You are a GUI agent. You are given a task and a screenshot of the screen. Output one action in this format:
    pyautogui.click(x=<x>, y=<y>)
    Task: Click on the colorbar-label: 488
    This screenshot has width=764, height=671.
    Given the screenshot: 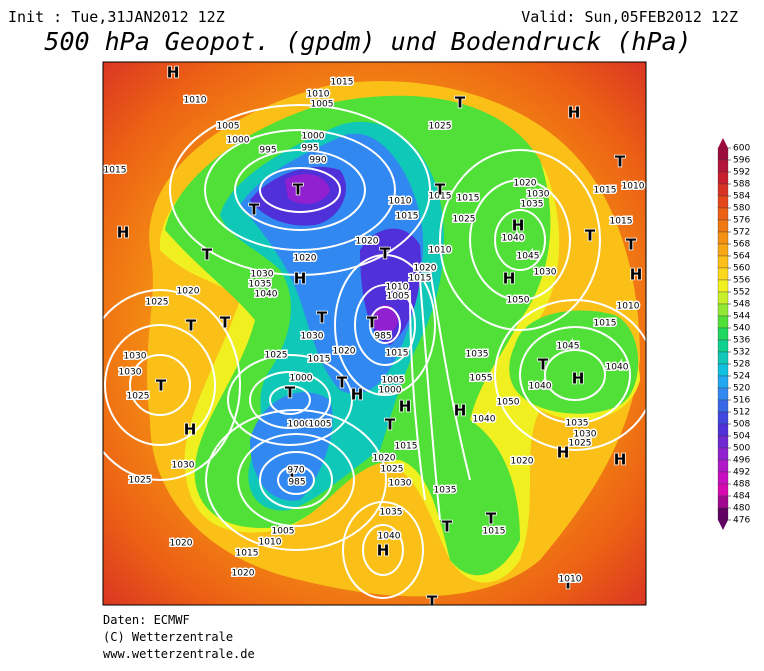 What is the action you would take?
    pyautogui.click(x=741, y=485)
    